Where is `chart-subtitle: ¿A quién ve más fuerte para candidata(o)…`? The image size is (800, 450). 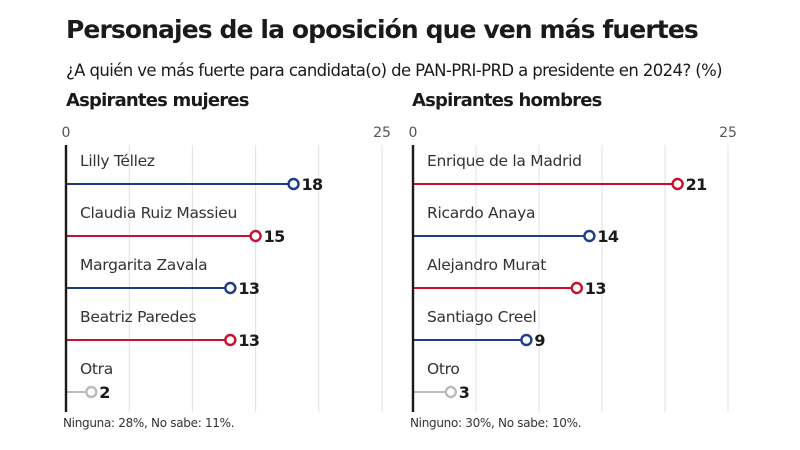
chart-subtitle: ¿A quién ve más fuerte para candidata(o)… is located at coordinates (394, 70).